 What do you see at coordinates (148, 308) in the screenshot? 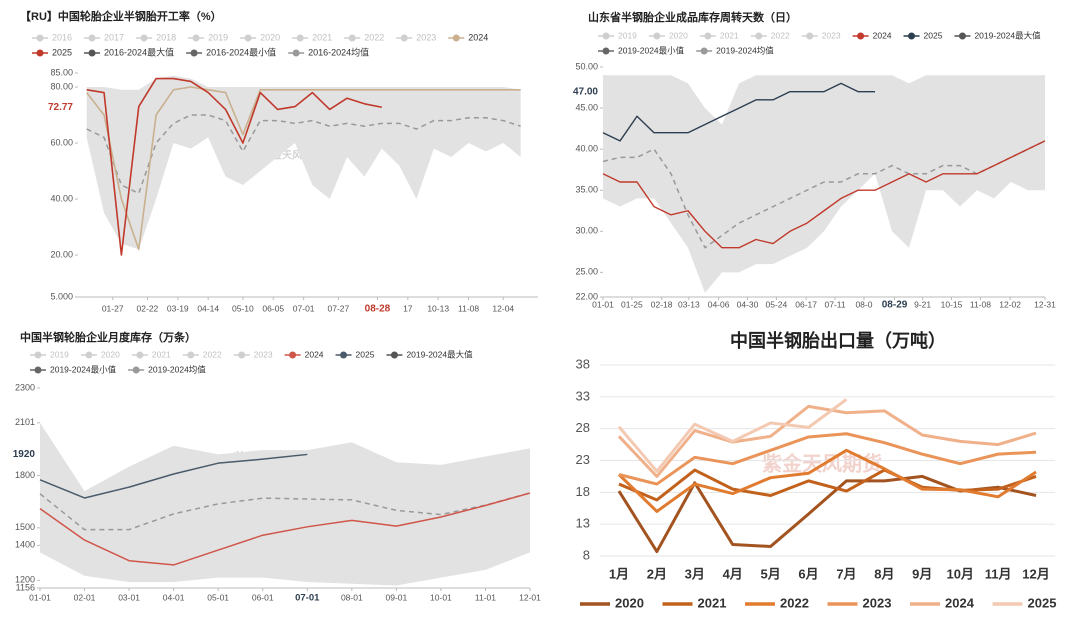
I see `x-tick-label: 02-22` at bounding box center [148, 308].